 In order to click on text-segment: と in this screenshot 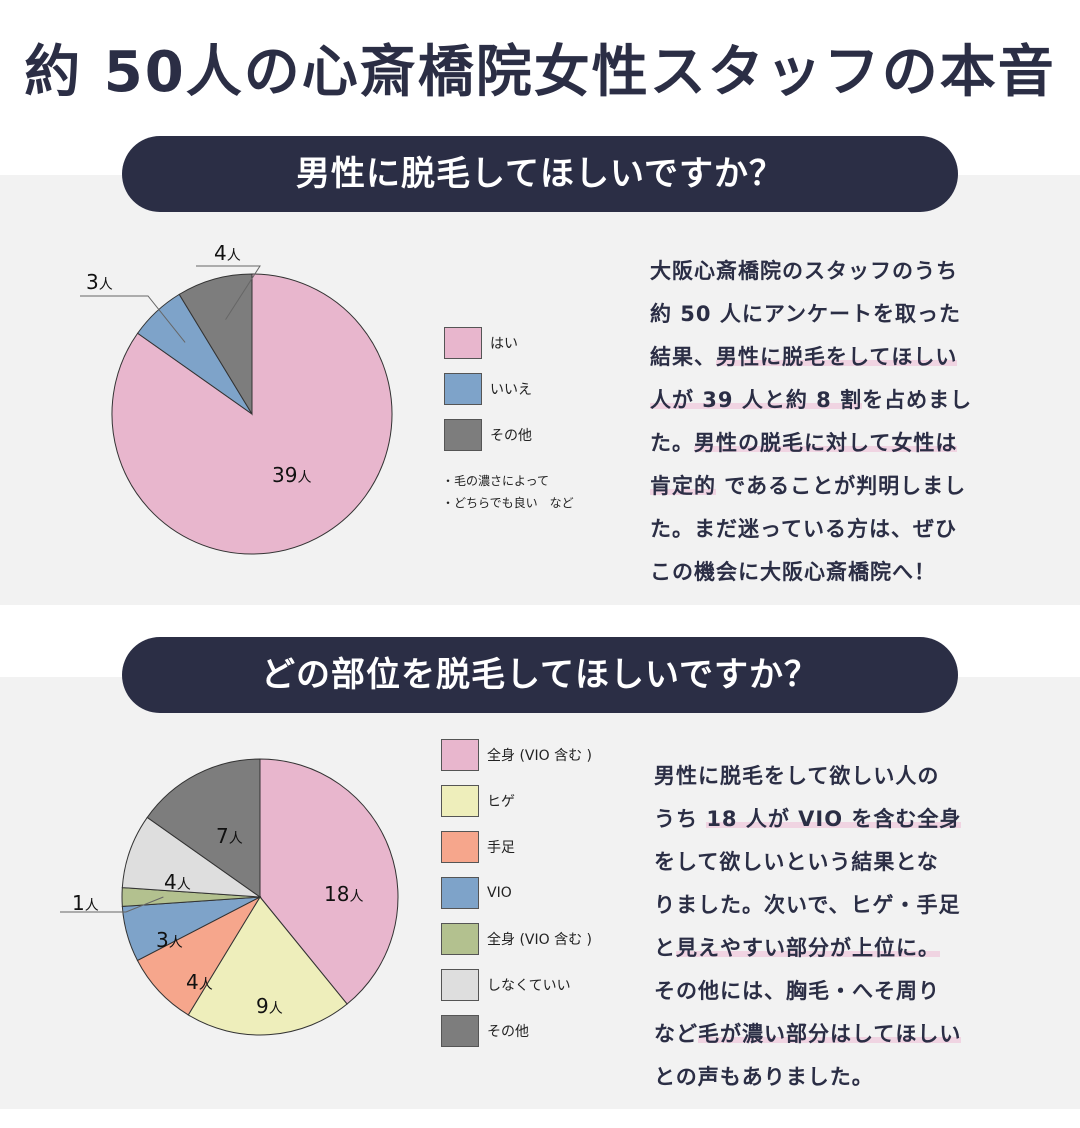, I will do `click(665, 948)`.